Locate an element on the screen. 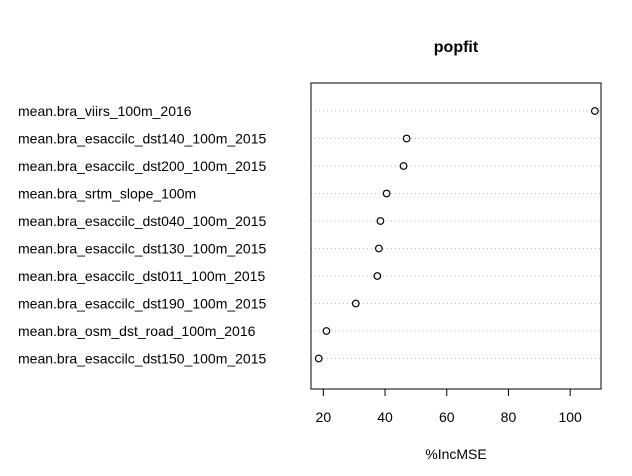  category-label: mean.bra_viirs_100m_2016 is located at coordinates (105, 111).